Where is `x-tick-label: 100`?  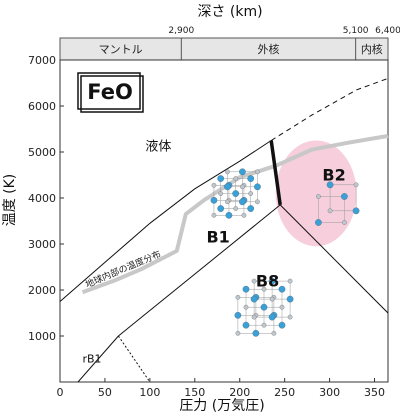
x-tick-label: 100 is located at coordinates (149, 392).